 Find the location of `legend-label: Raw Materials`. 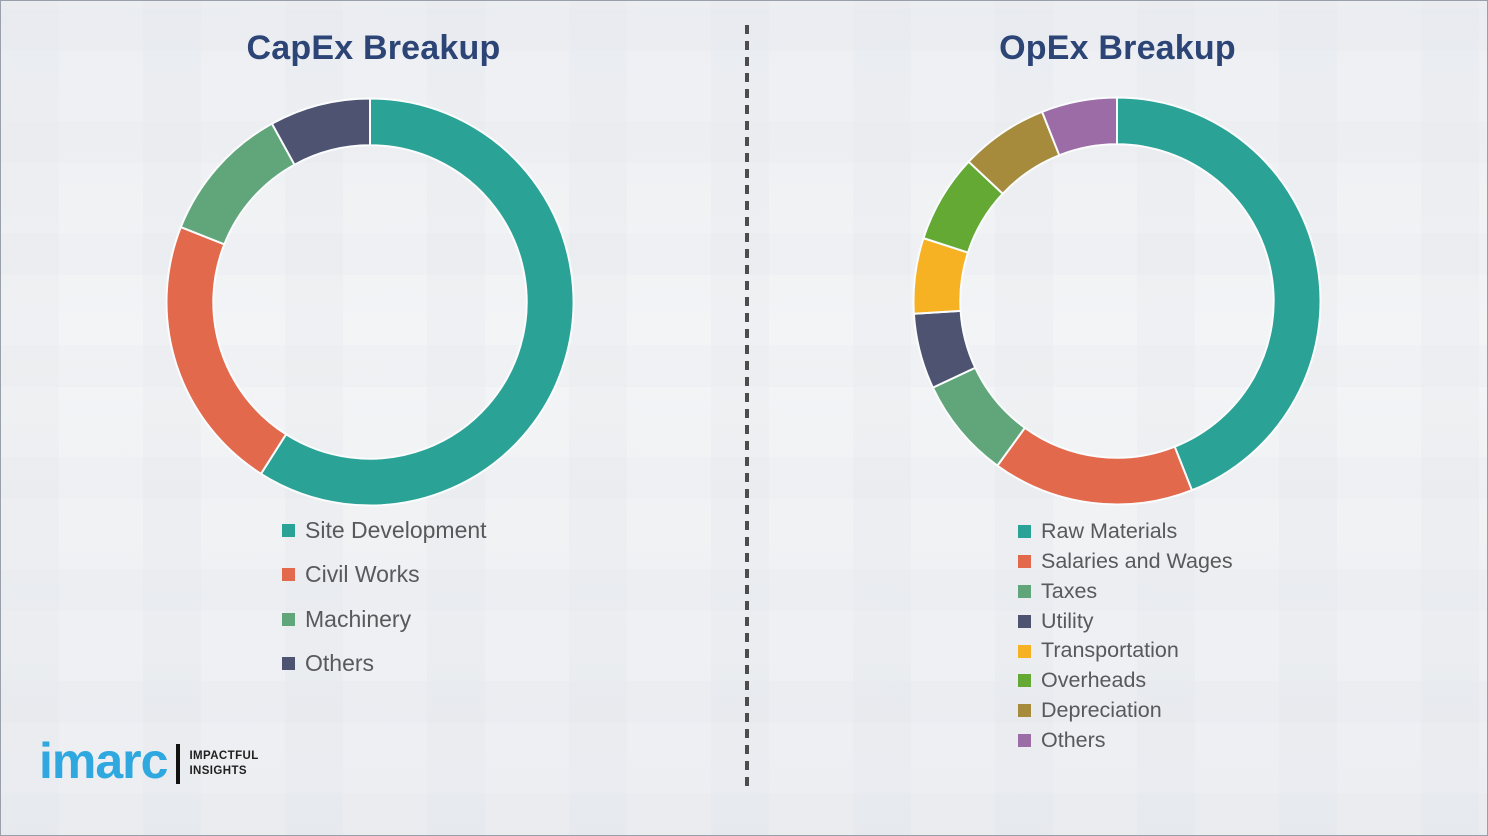

legend-label: Raw Materials is located at coordinates (1109, 531).